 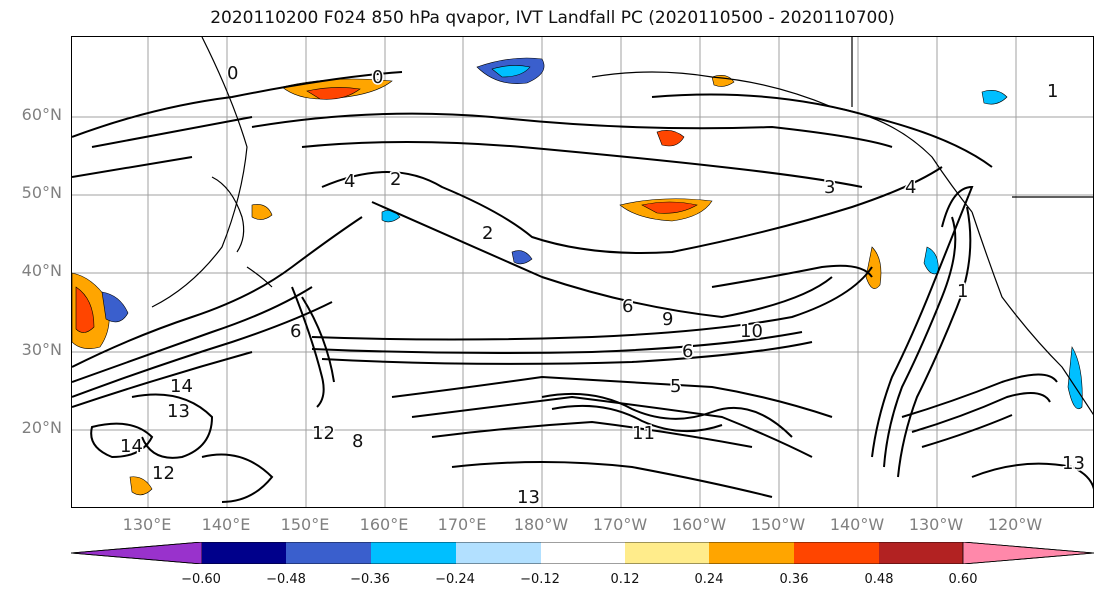 What do you see at coordinates (857, 524) in the screenshot?
I see `lon-label-140w: 140°W` at bounding box center [857, 524].